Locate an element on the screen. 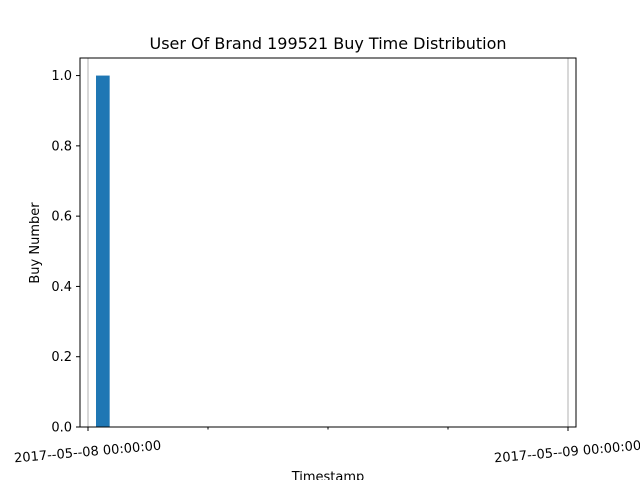 This screenshot has height=484, width=640. y-tick-label-0: 0.0 is located at coordinates (61, 428).